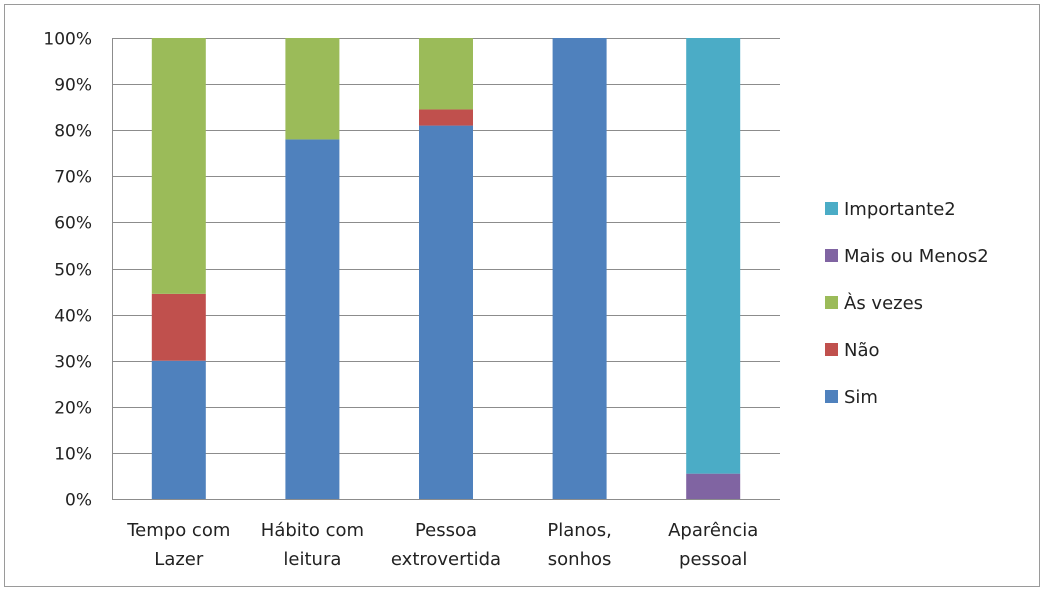 Image resolution: width=1044 pixels, height=591 pixels. Describe the element at coordinates (178, 530) in the screenshot. I see `category-label: Tempo com` at that location.